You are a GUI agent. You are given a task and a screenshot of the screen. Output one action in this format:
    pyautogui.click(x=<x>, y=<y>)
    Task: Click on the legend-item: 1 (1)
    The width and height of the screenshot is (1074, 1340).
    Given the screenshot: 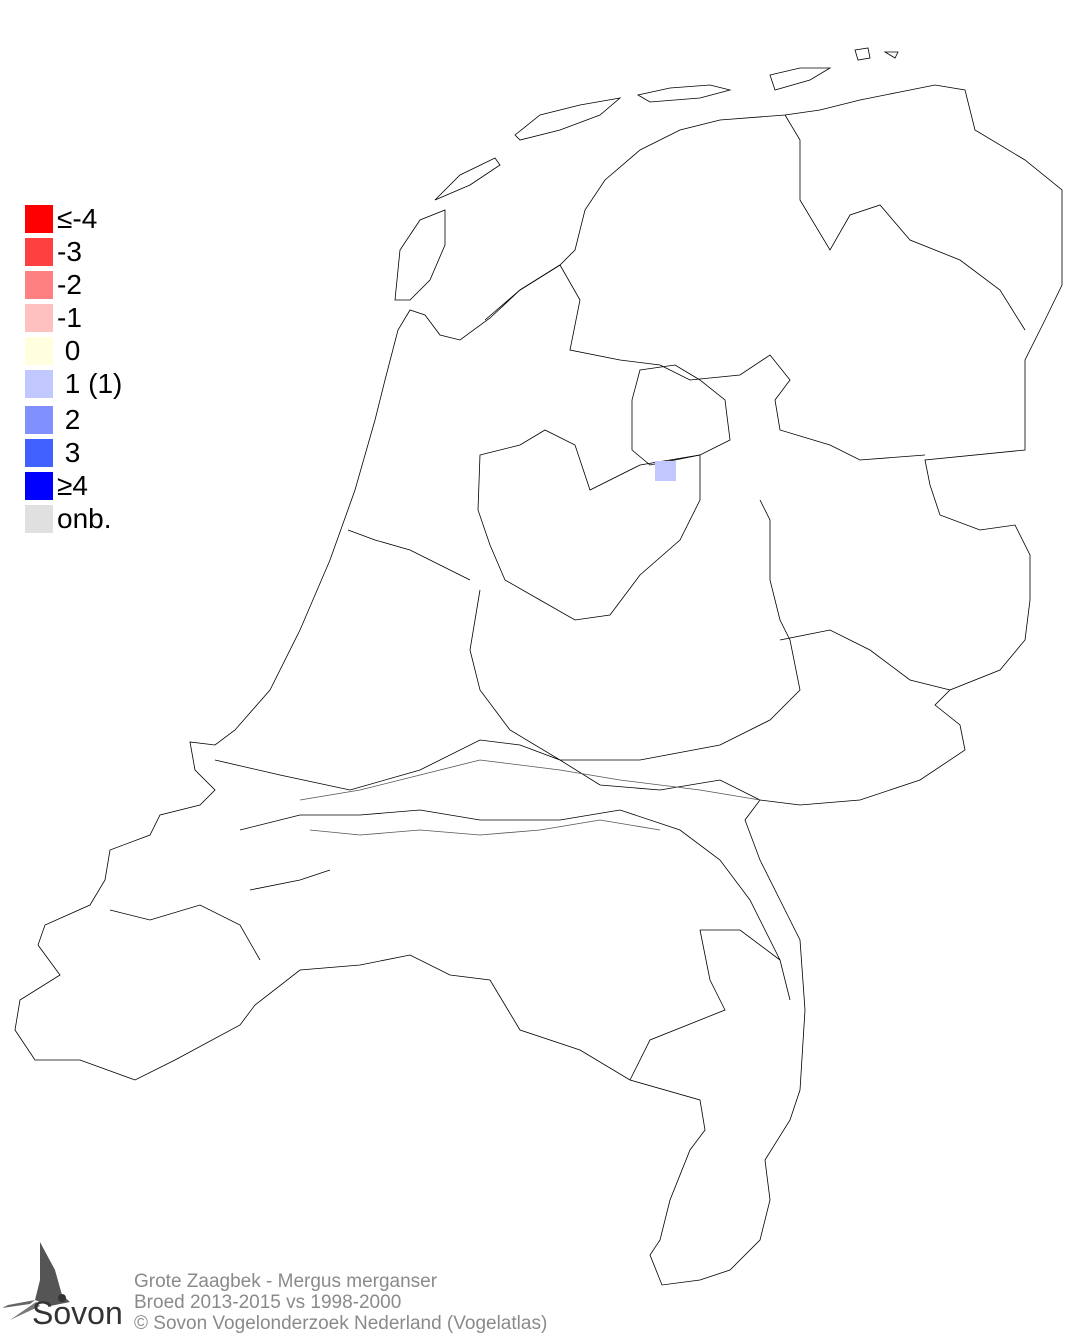 What is the action you would take?
    pyautogui.click(x=73, y=384)
    